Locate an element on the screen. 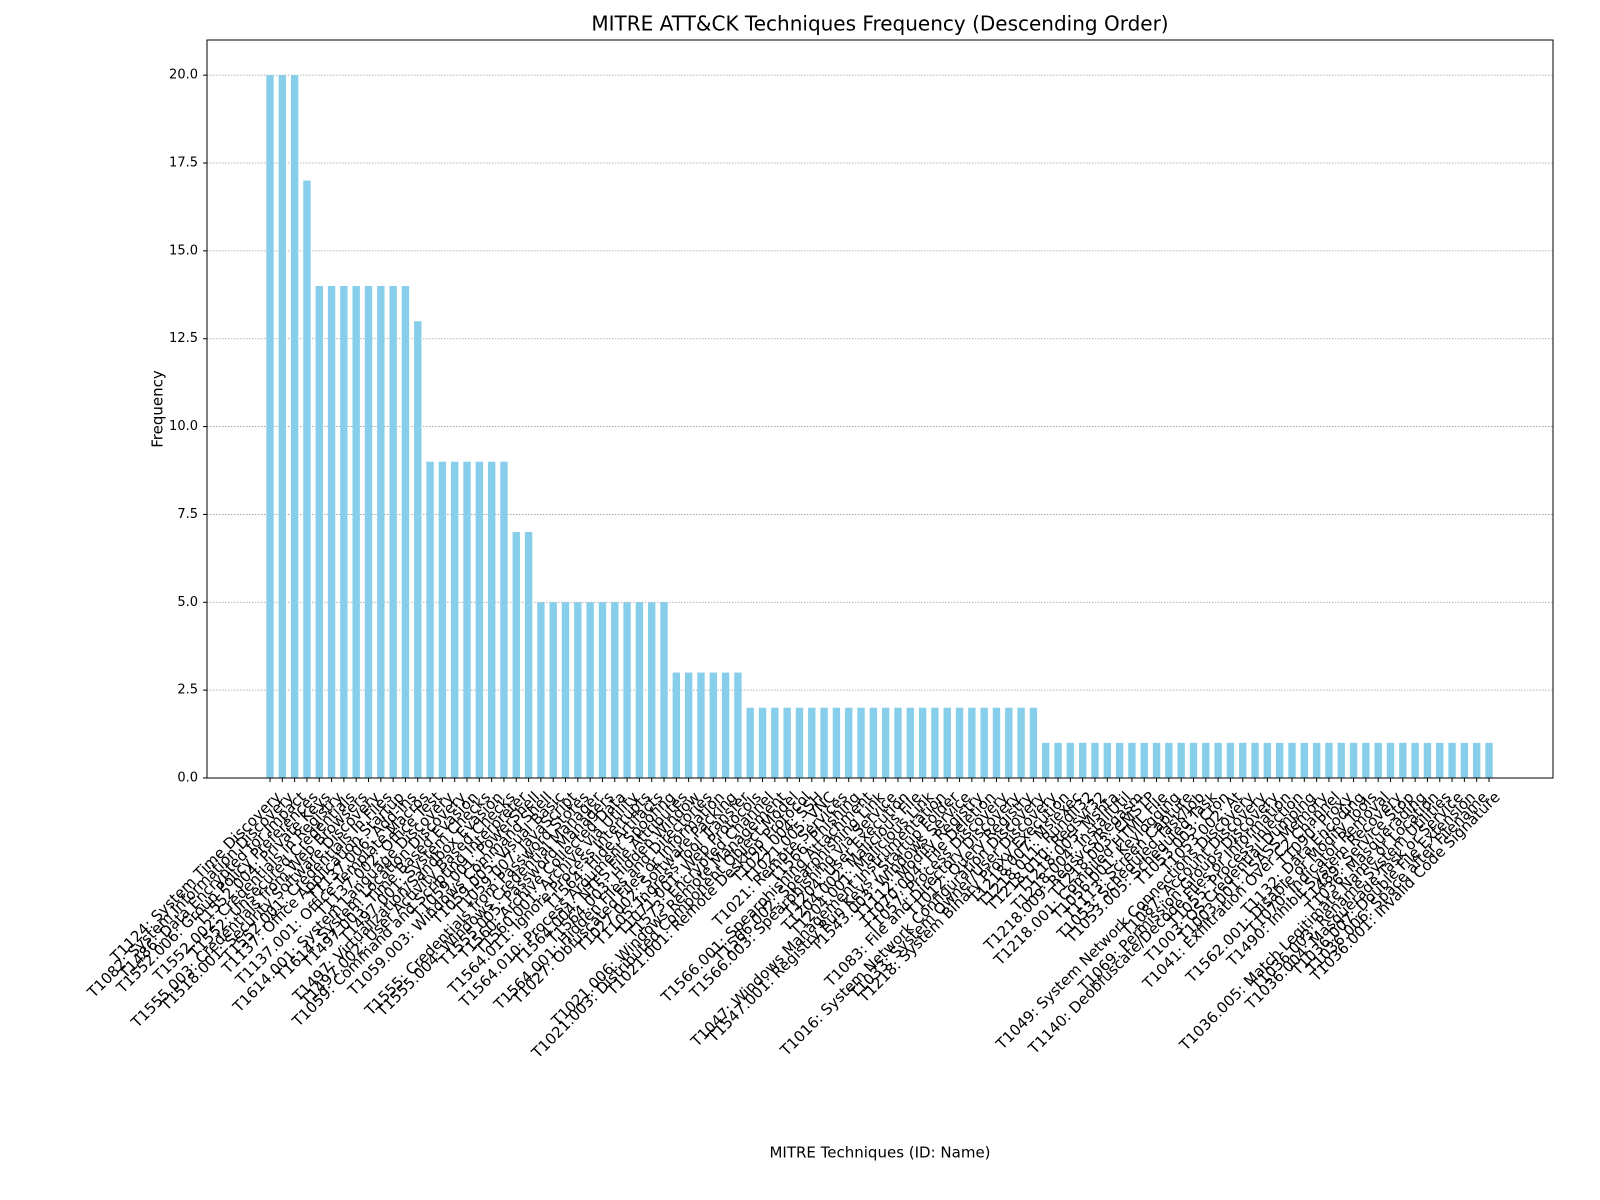 The image size is (1600, 1200). y-tick-label: 7.5 is located at coordinates (187, 514).